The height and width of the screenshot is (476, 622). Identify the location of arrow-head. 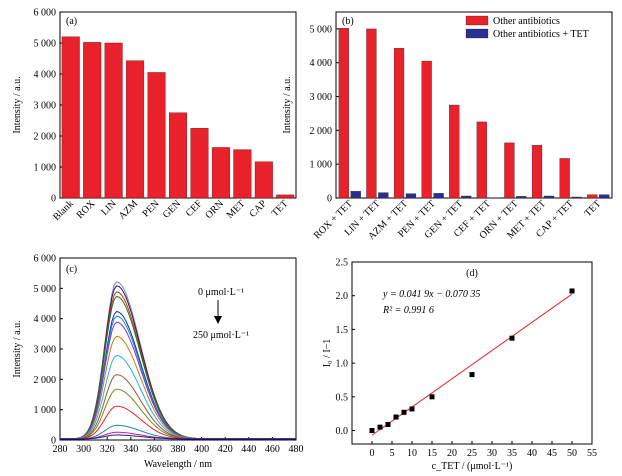
(218, 320).